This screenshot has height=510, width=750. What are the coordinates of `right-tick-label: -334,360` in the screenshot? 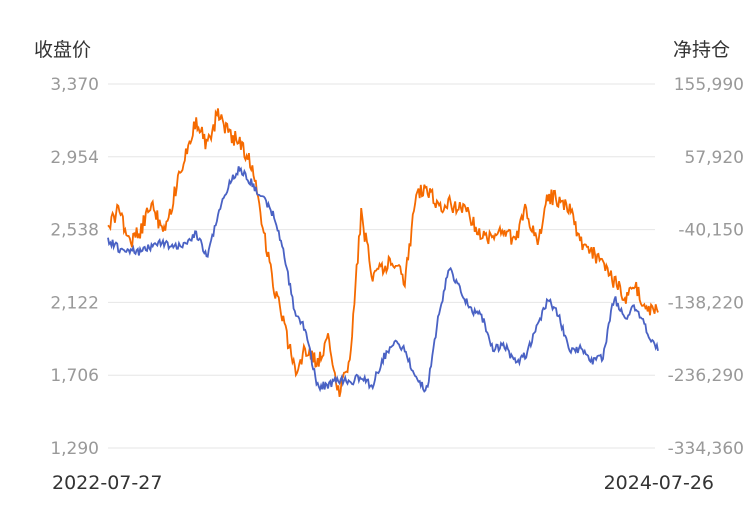 It's located at (706, 449).